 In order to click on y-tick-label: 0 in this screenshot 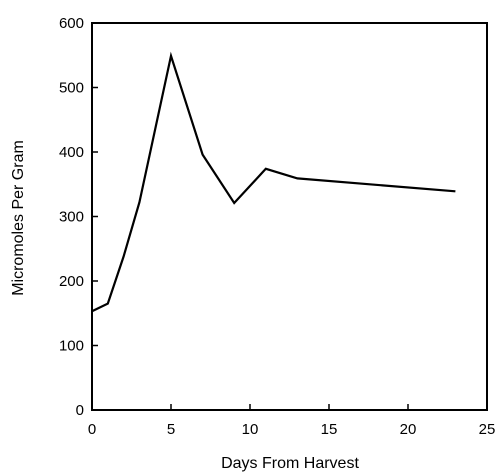, I will do `click(80, 410)`.